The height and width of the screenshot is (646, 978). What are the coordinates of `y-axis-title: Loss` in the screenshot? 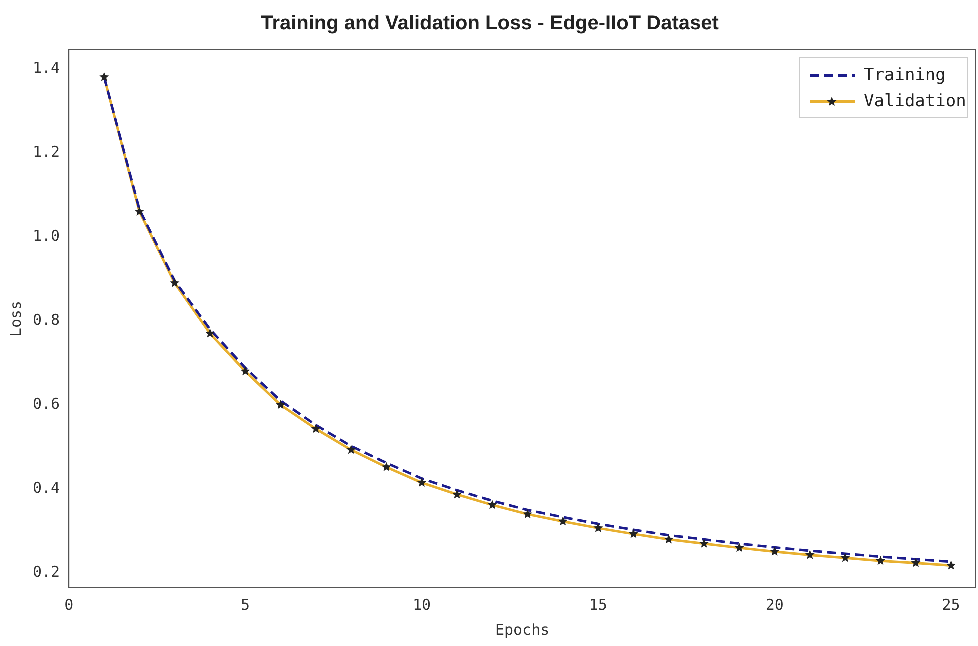 It's located at (15, 319).